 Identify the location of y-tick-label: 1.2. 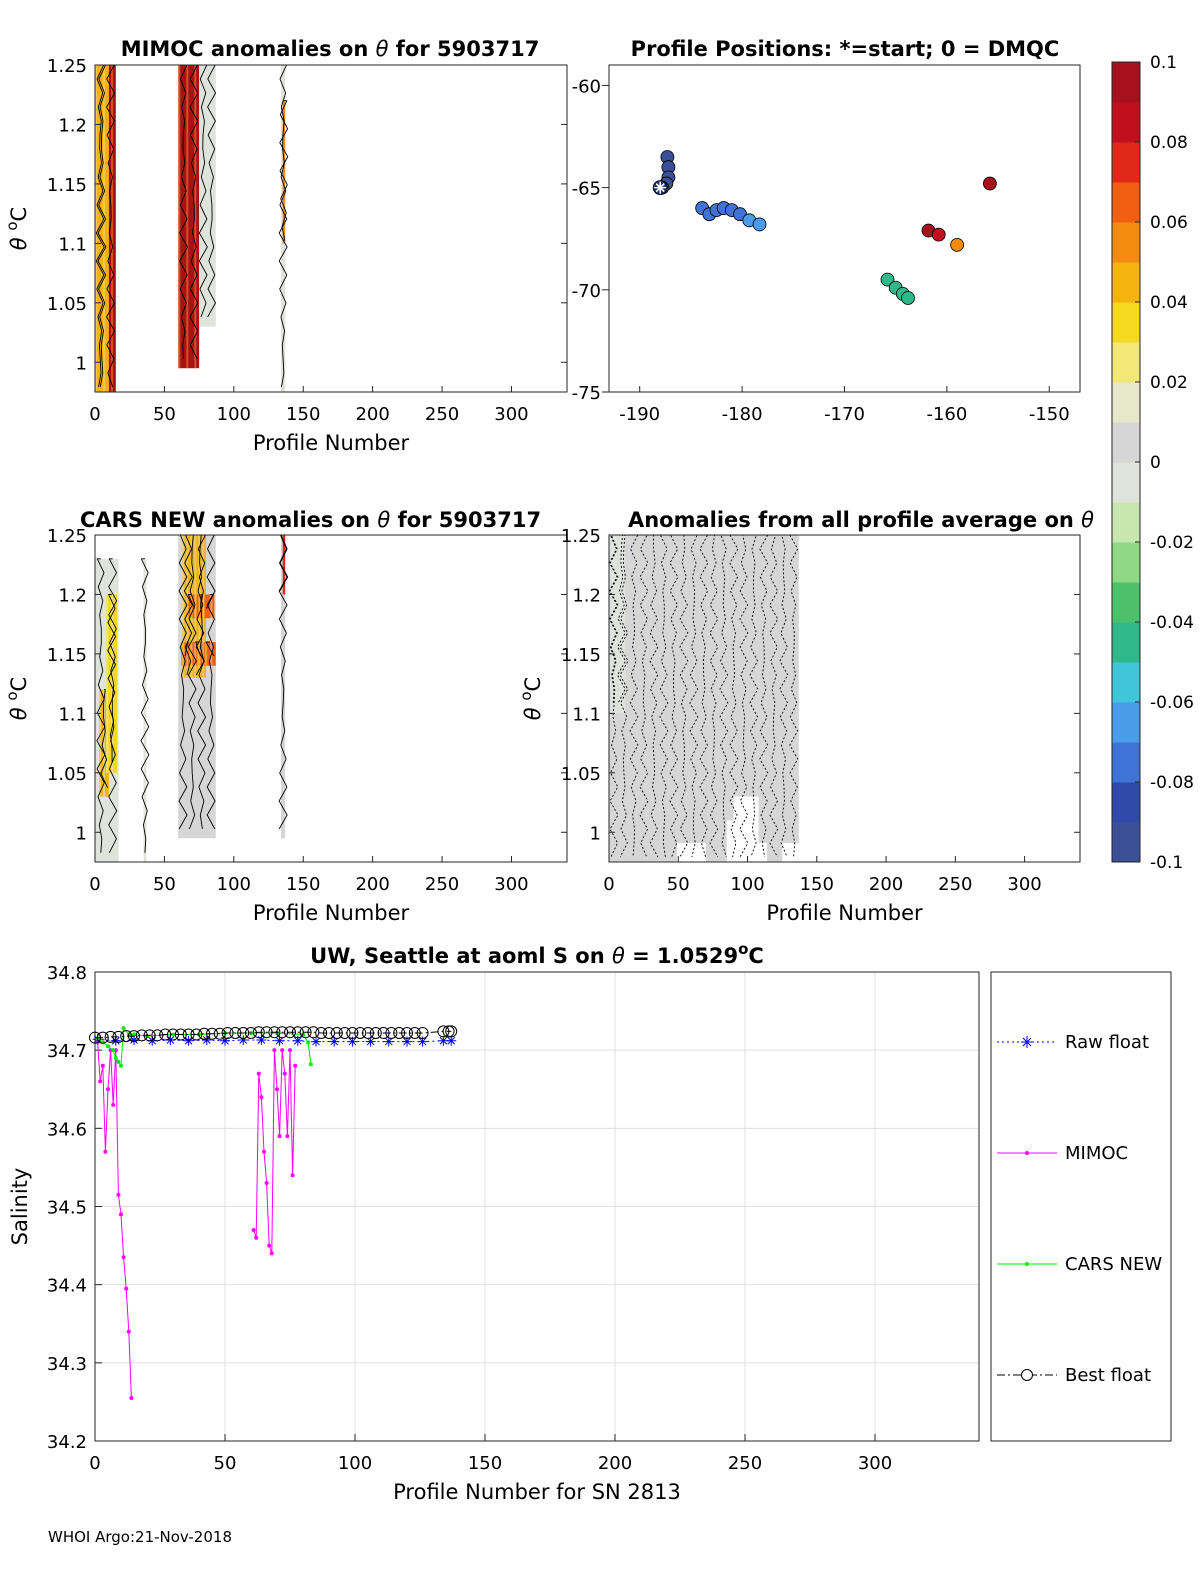
(72, 125).